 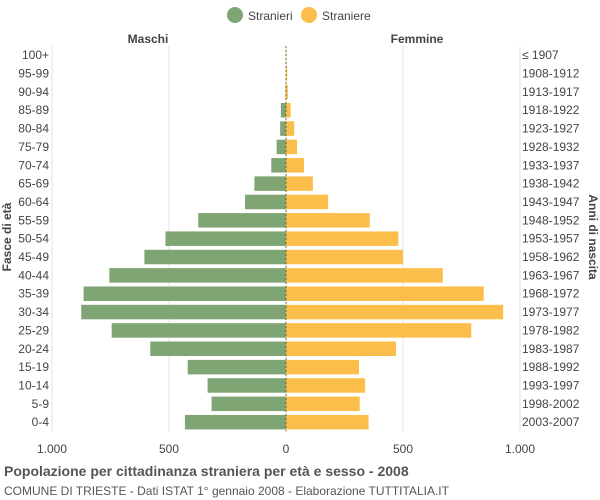 I want to click on birth-year-label: 1958-1962, so click(x=551, y=257).